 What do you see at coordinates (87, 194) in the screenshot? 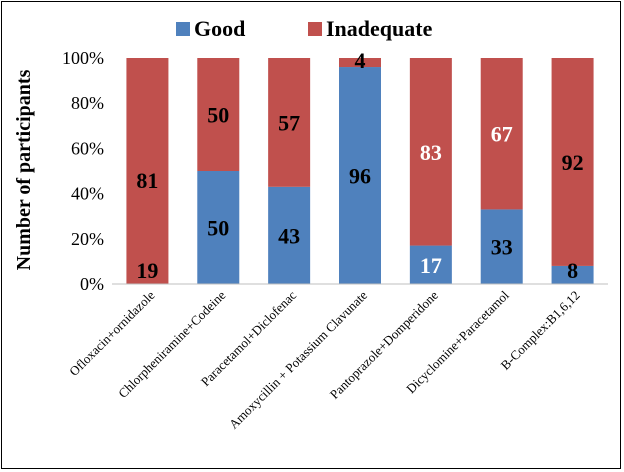
I see `y-tick-label: 40%` at bounding box center [87, 194].